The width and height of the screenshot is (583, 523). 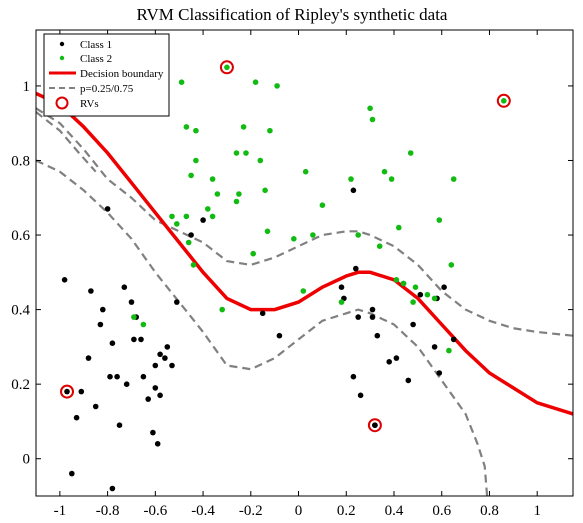 I want to click on legend-contour-label: p=0.25/0.75, so click(x=107, y=89).